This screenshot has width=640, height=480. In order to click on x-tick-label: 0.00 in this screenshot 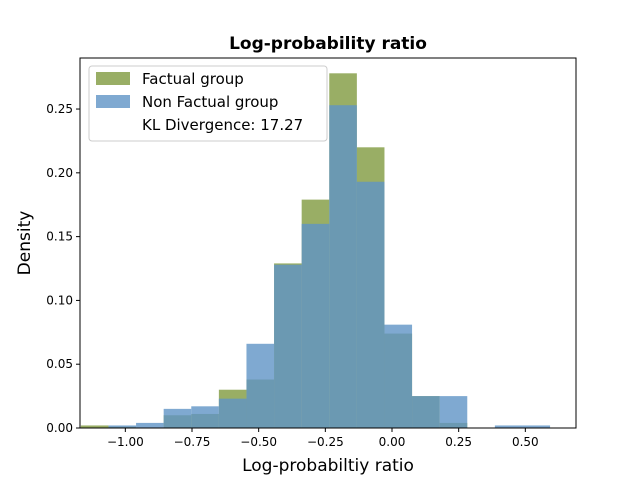, I will do `click(392, 442)`.